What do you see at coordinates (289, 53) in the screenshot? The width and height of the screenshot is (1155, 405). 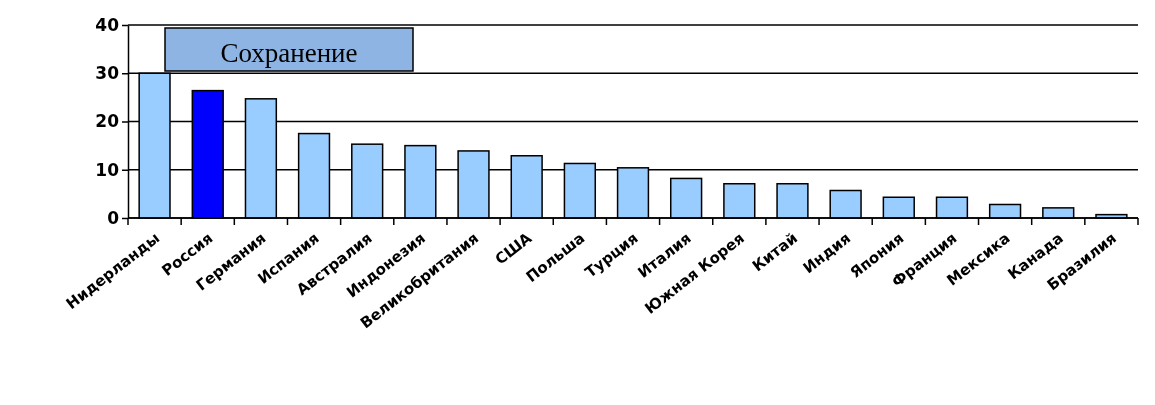 I see `annotation: Сохранение` at bounding box center [289, 53].